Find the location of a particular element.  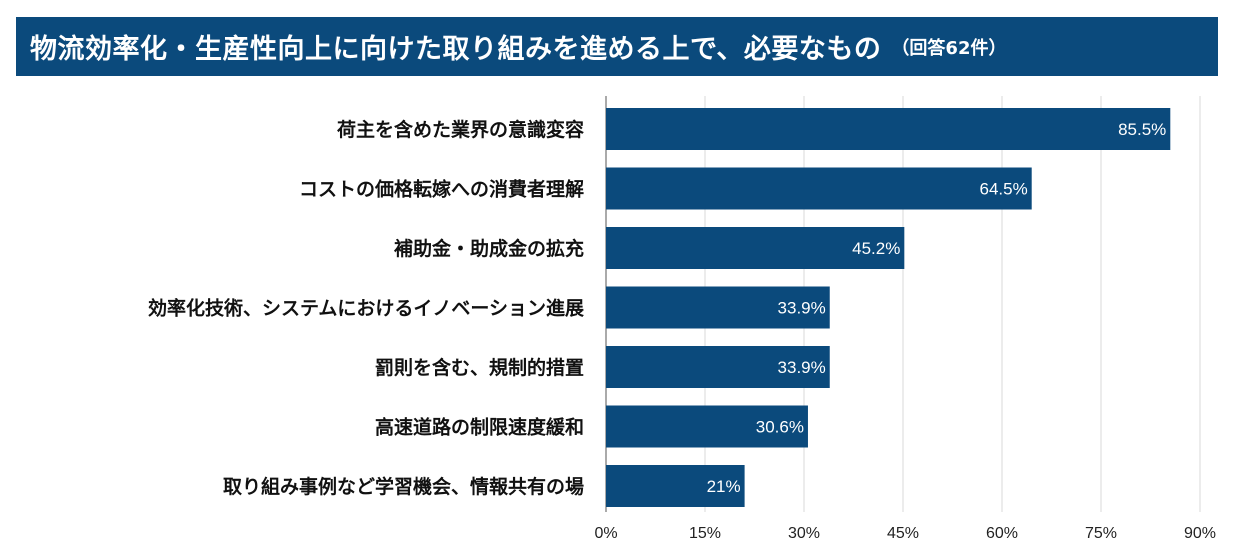

category-label: 取り組み事例など学習機会、情報共有の場 is located at coordinates (403, 486).